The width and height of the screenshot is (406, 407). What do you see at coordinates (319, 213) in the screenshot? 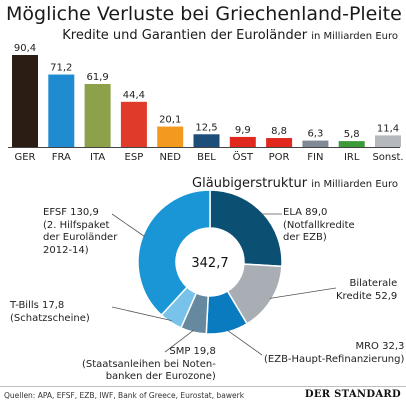
I see `slice-label-line: ELA 89,0` at bounding box center [319, 213].